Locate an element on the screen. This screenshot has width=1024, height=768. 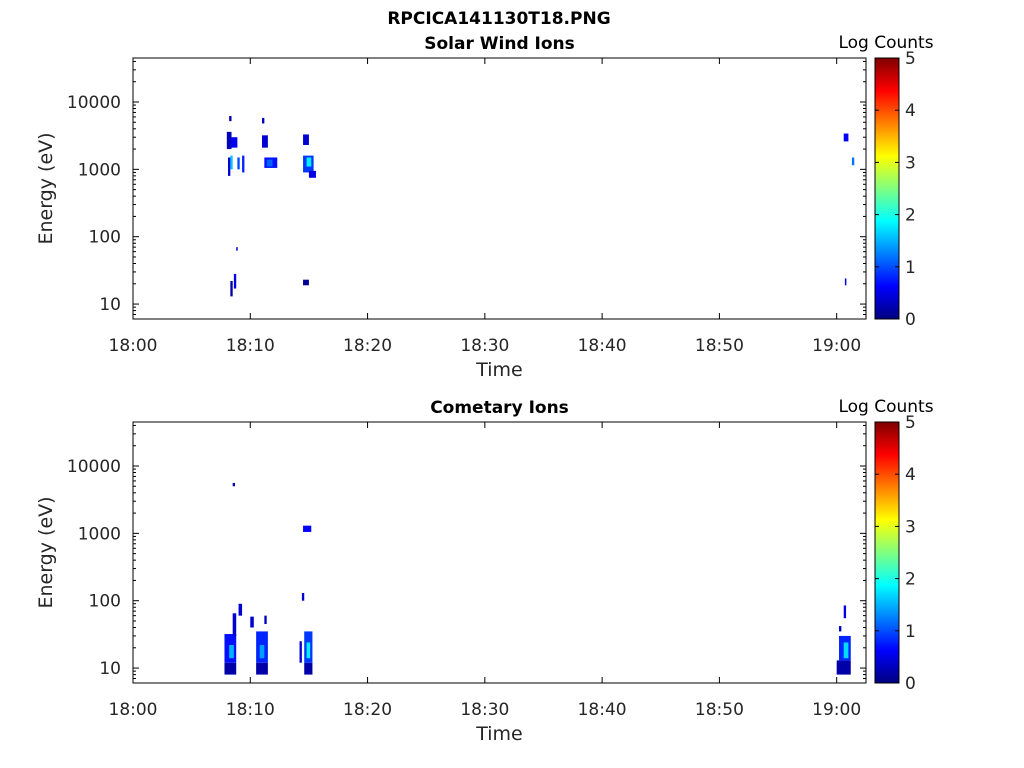
figure-title: RPCICA141130T18.PNG is located at coordinates (498, 19).